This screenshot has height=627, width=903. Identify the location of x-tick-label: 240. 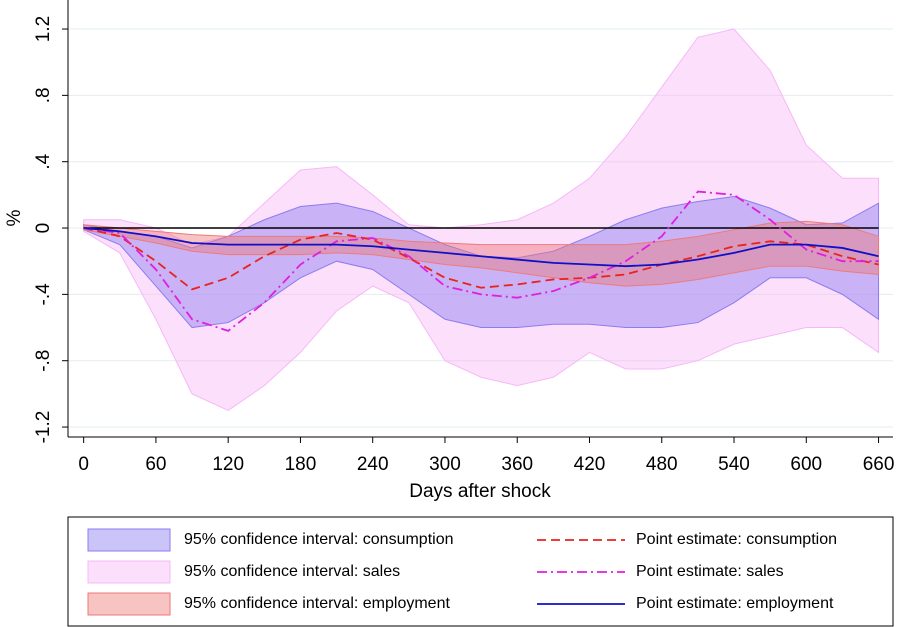
(373, 464).